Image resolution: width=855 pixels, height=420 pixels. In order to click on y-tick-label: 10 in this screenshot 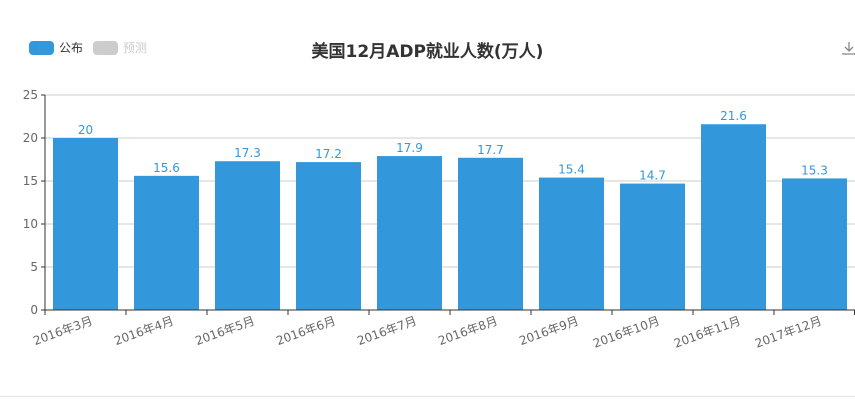, I will do `click(30, 224)`.